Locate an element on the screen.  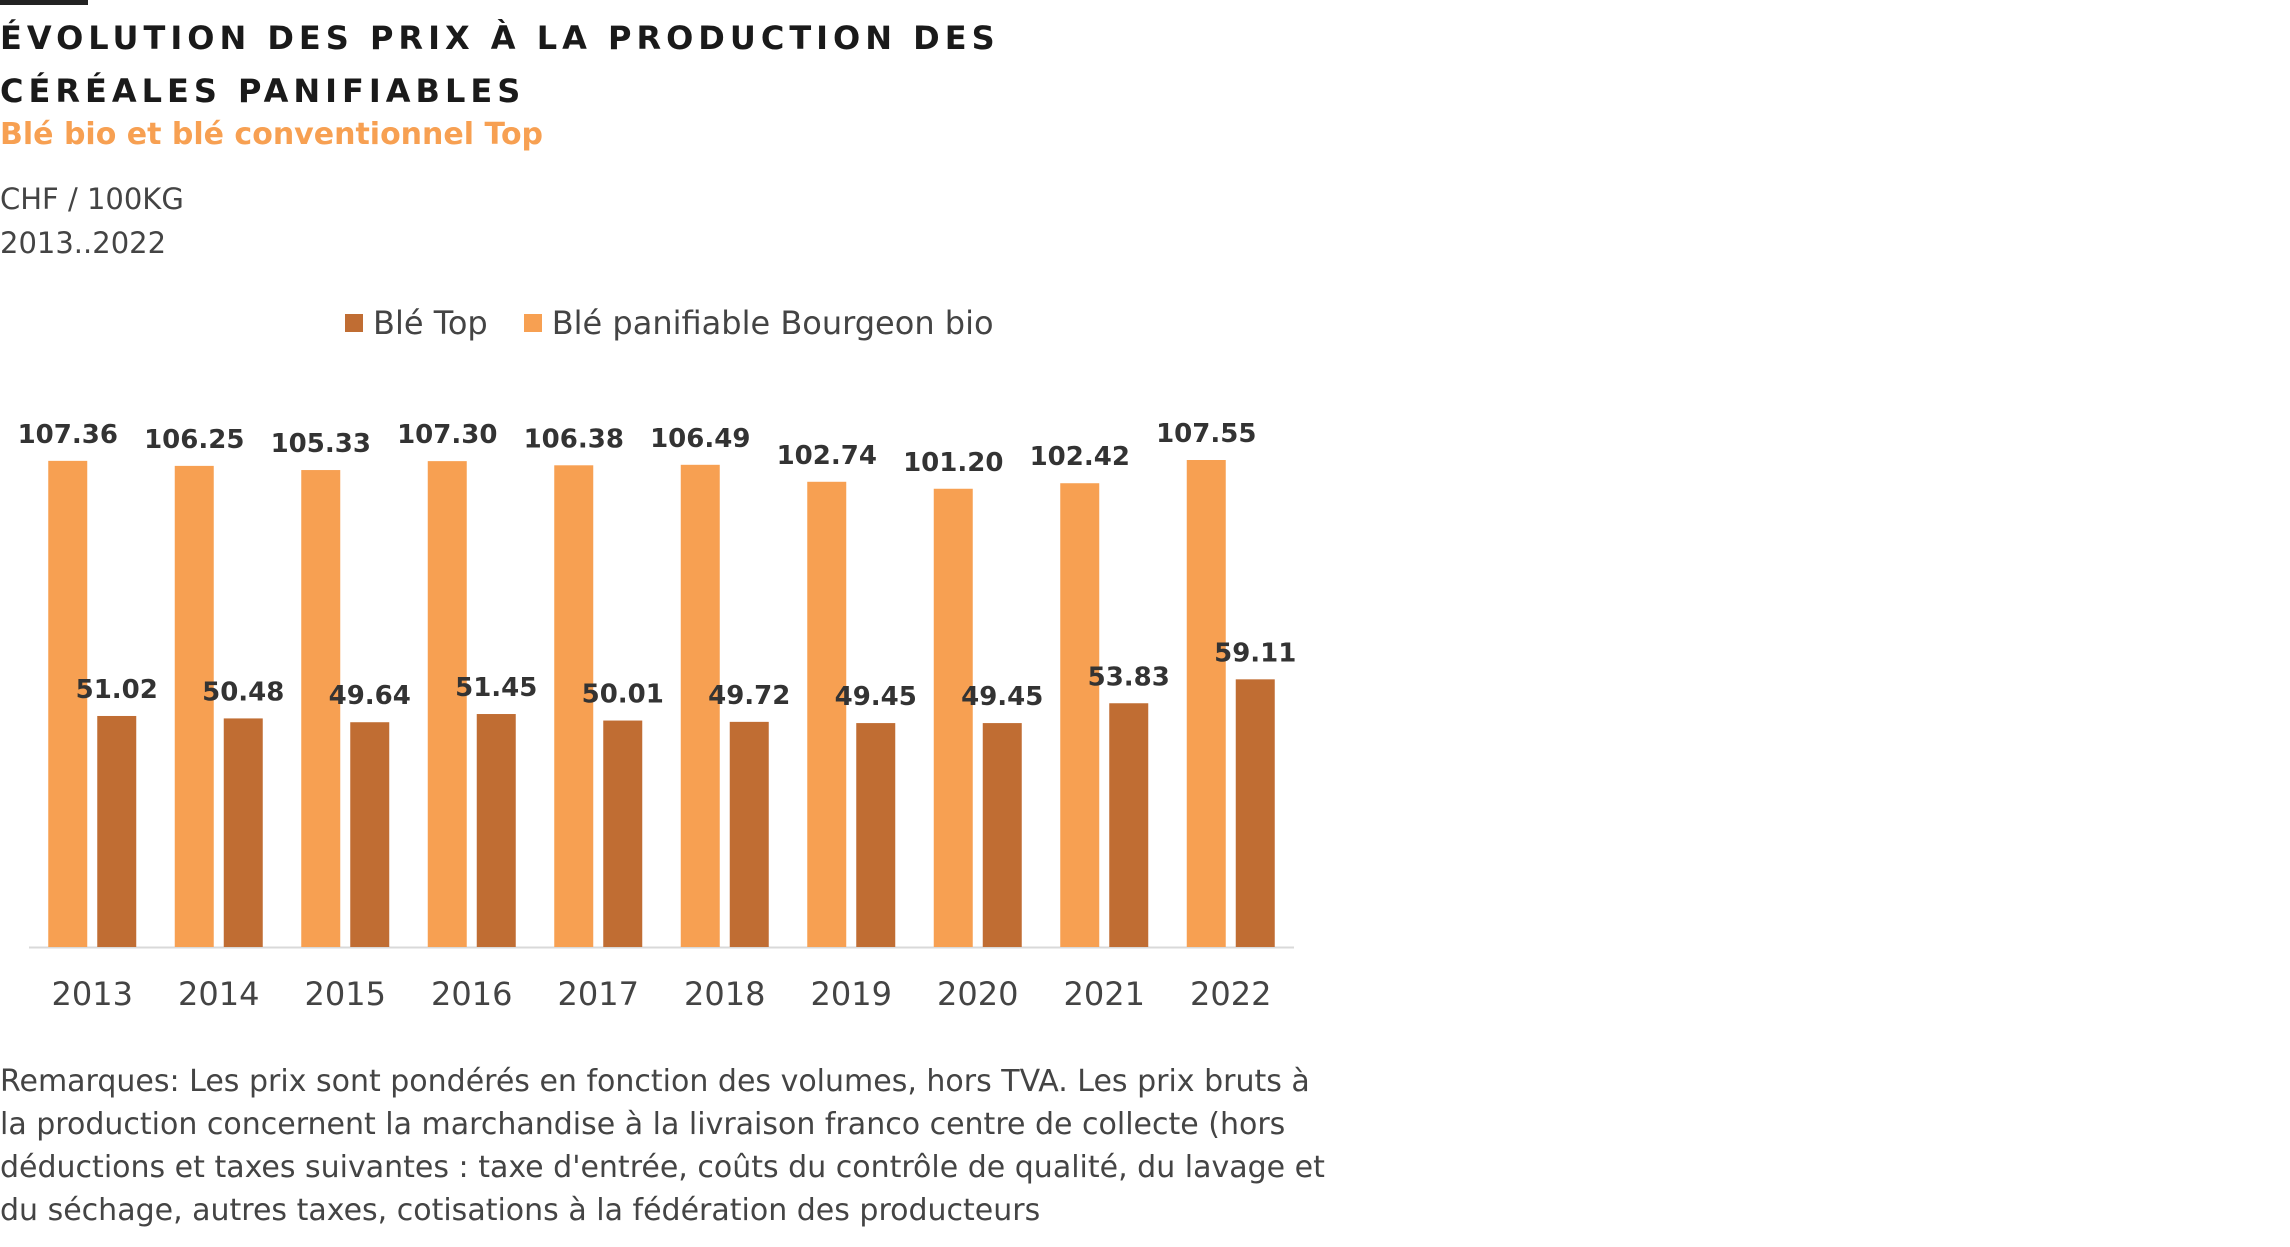
bar-ble-bio-2022 is located at coordinates (1206, 703).